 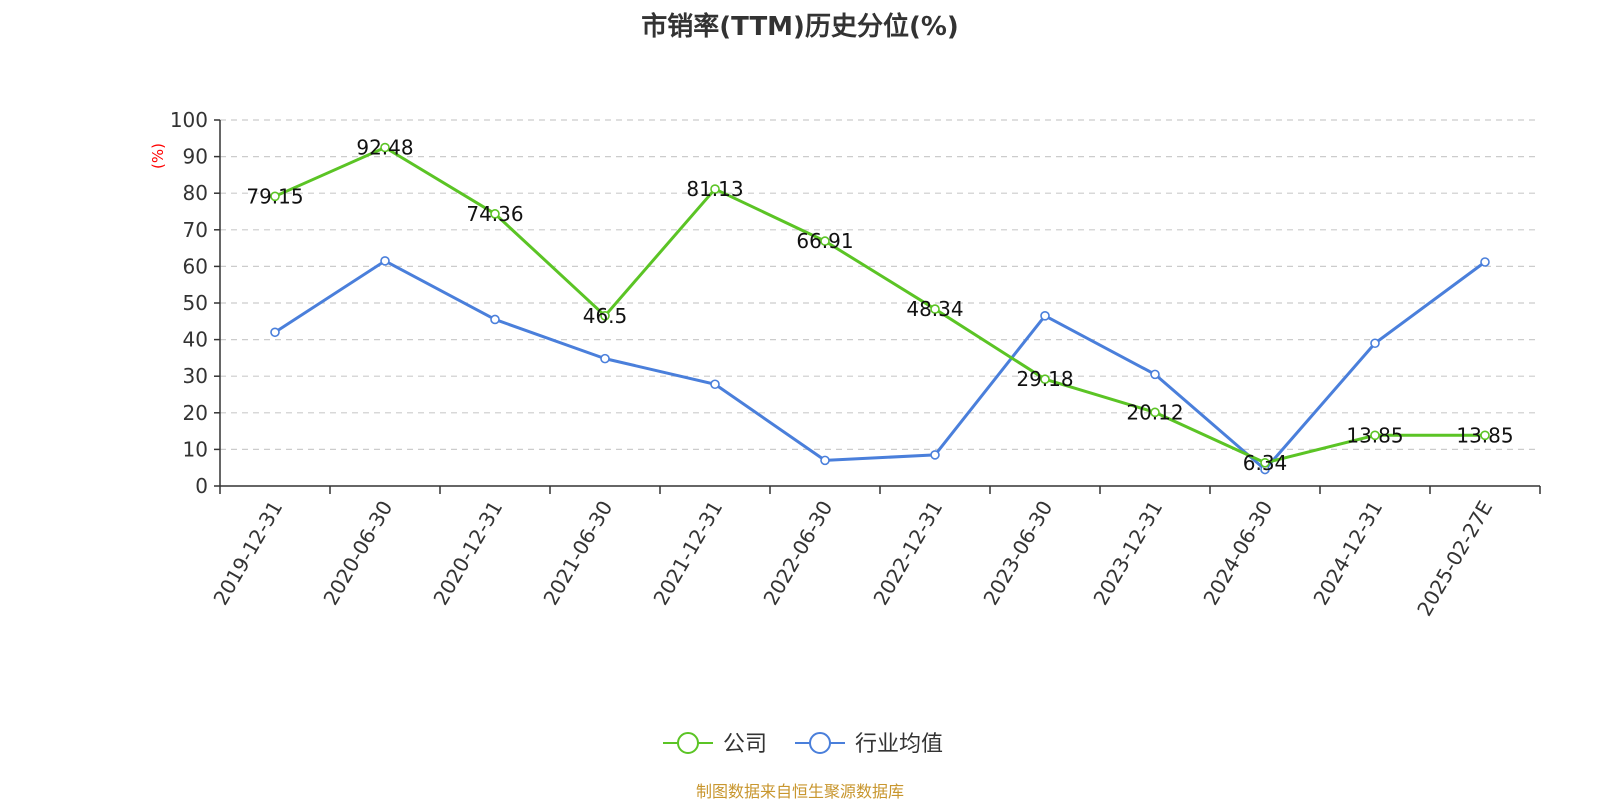 What do you see at coordinates (195, 193) in the screenshot?
I see `y-tick-label: 80` at bounding box center [195, 193].